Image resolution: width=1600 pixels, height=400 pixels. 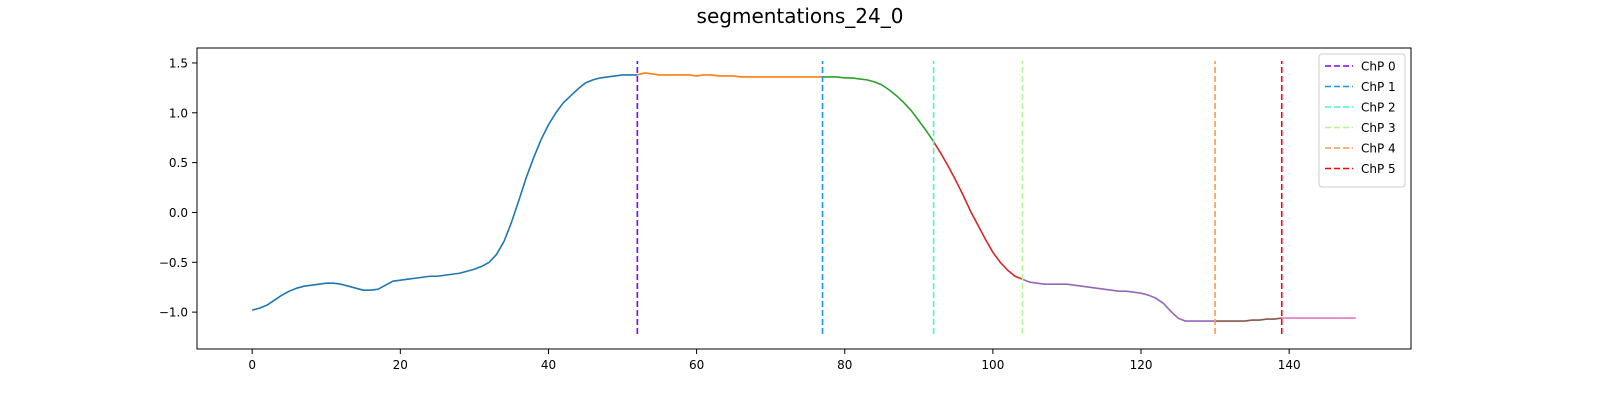 I want to click on chart-title: segmentations_24_0, so click(x=800, y=16).